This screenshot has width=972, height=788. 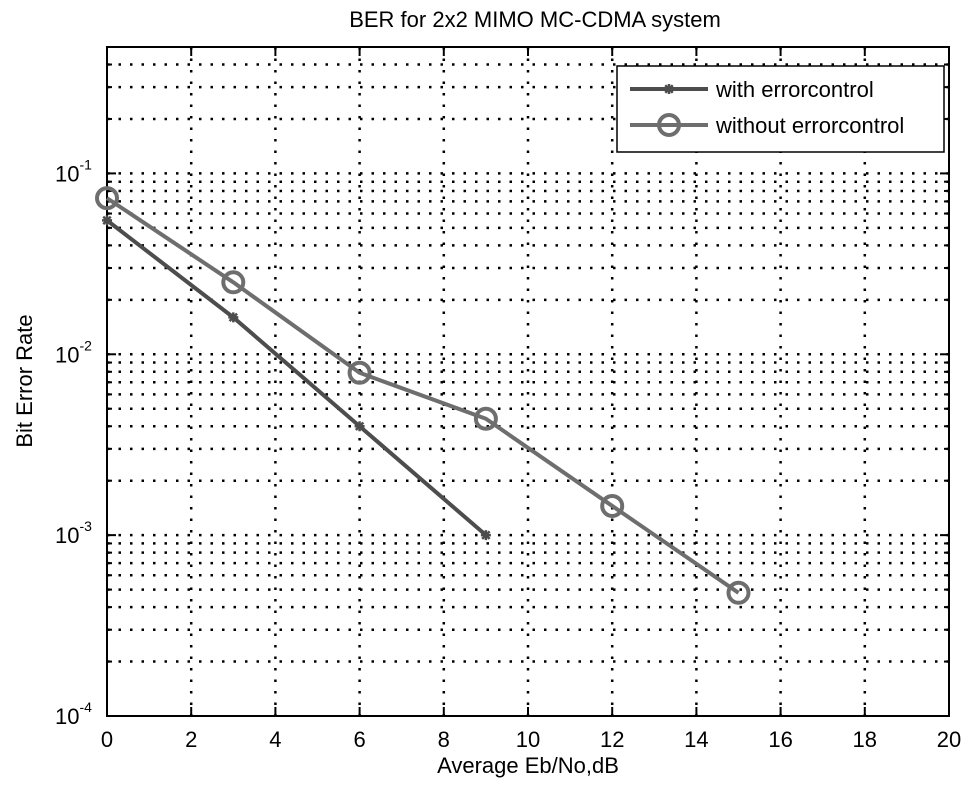 I want to click on y-tick-label: 10⁻³, so click(x=73, y=533).